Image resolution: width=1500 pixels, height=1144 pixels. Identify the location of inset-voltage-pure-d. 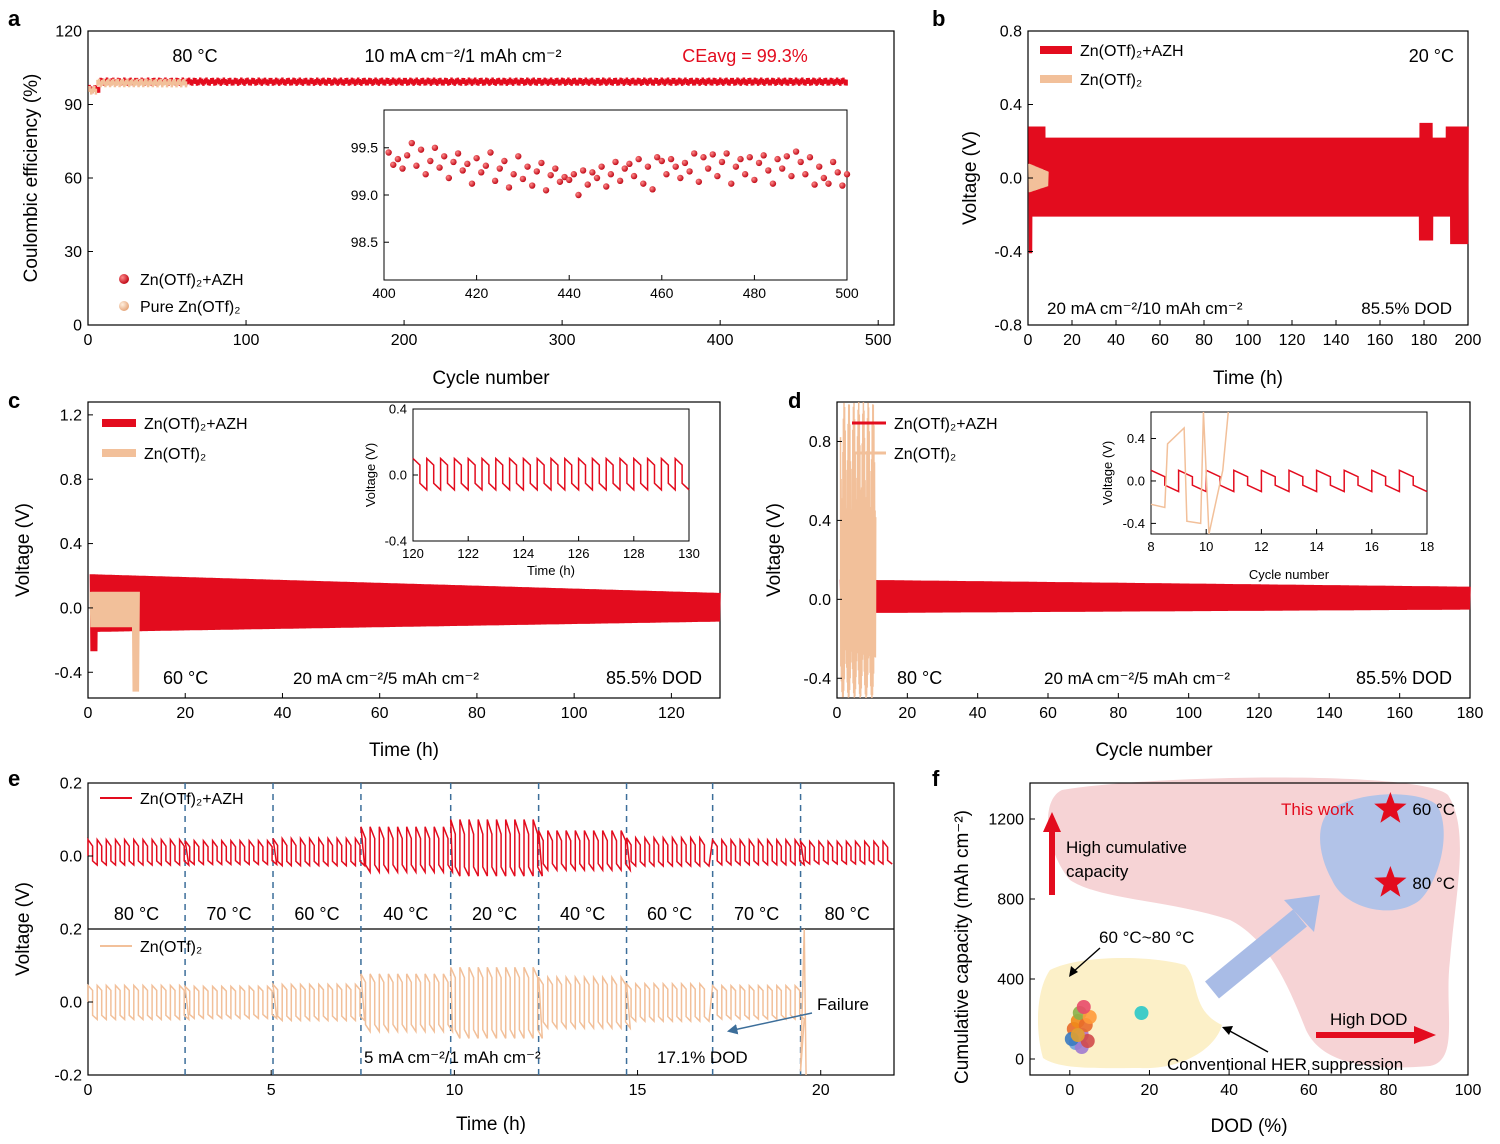
(1190, 473).